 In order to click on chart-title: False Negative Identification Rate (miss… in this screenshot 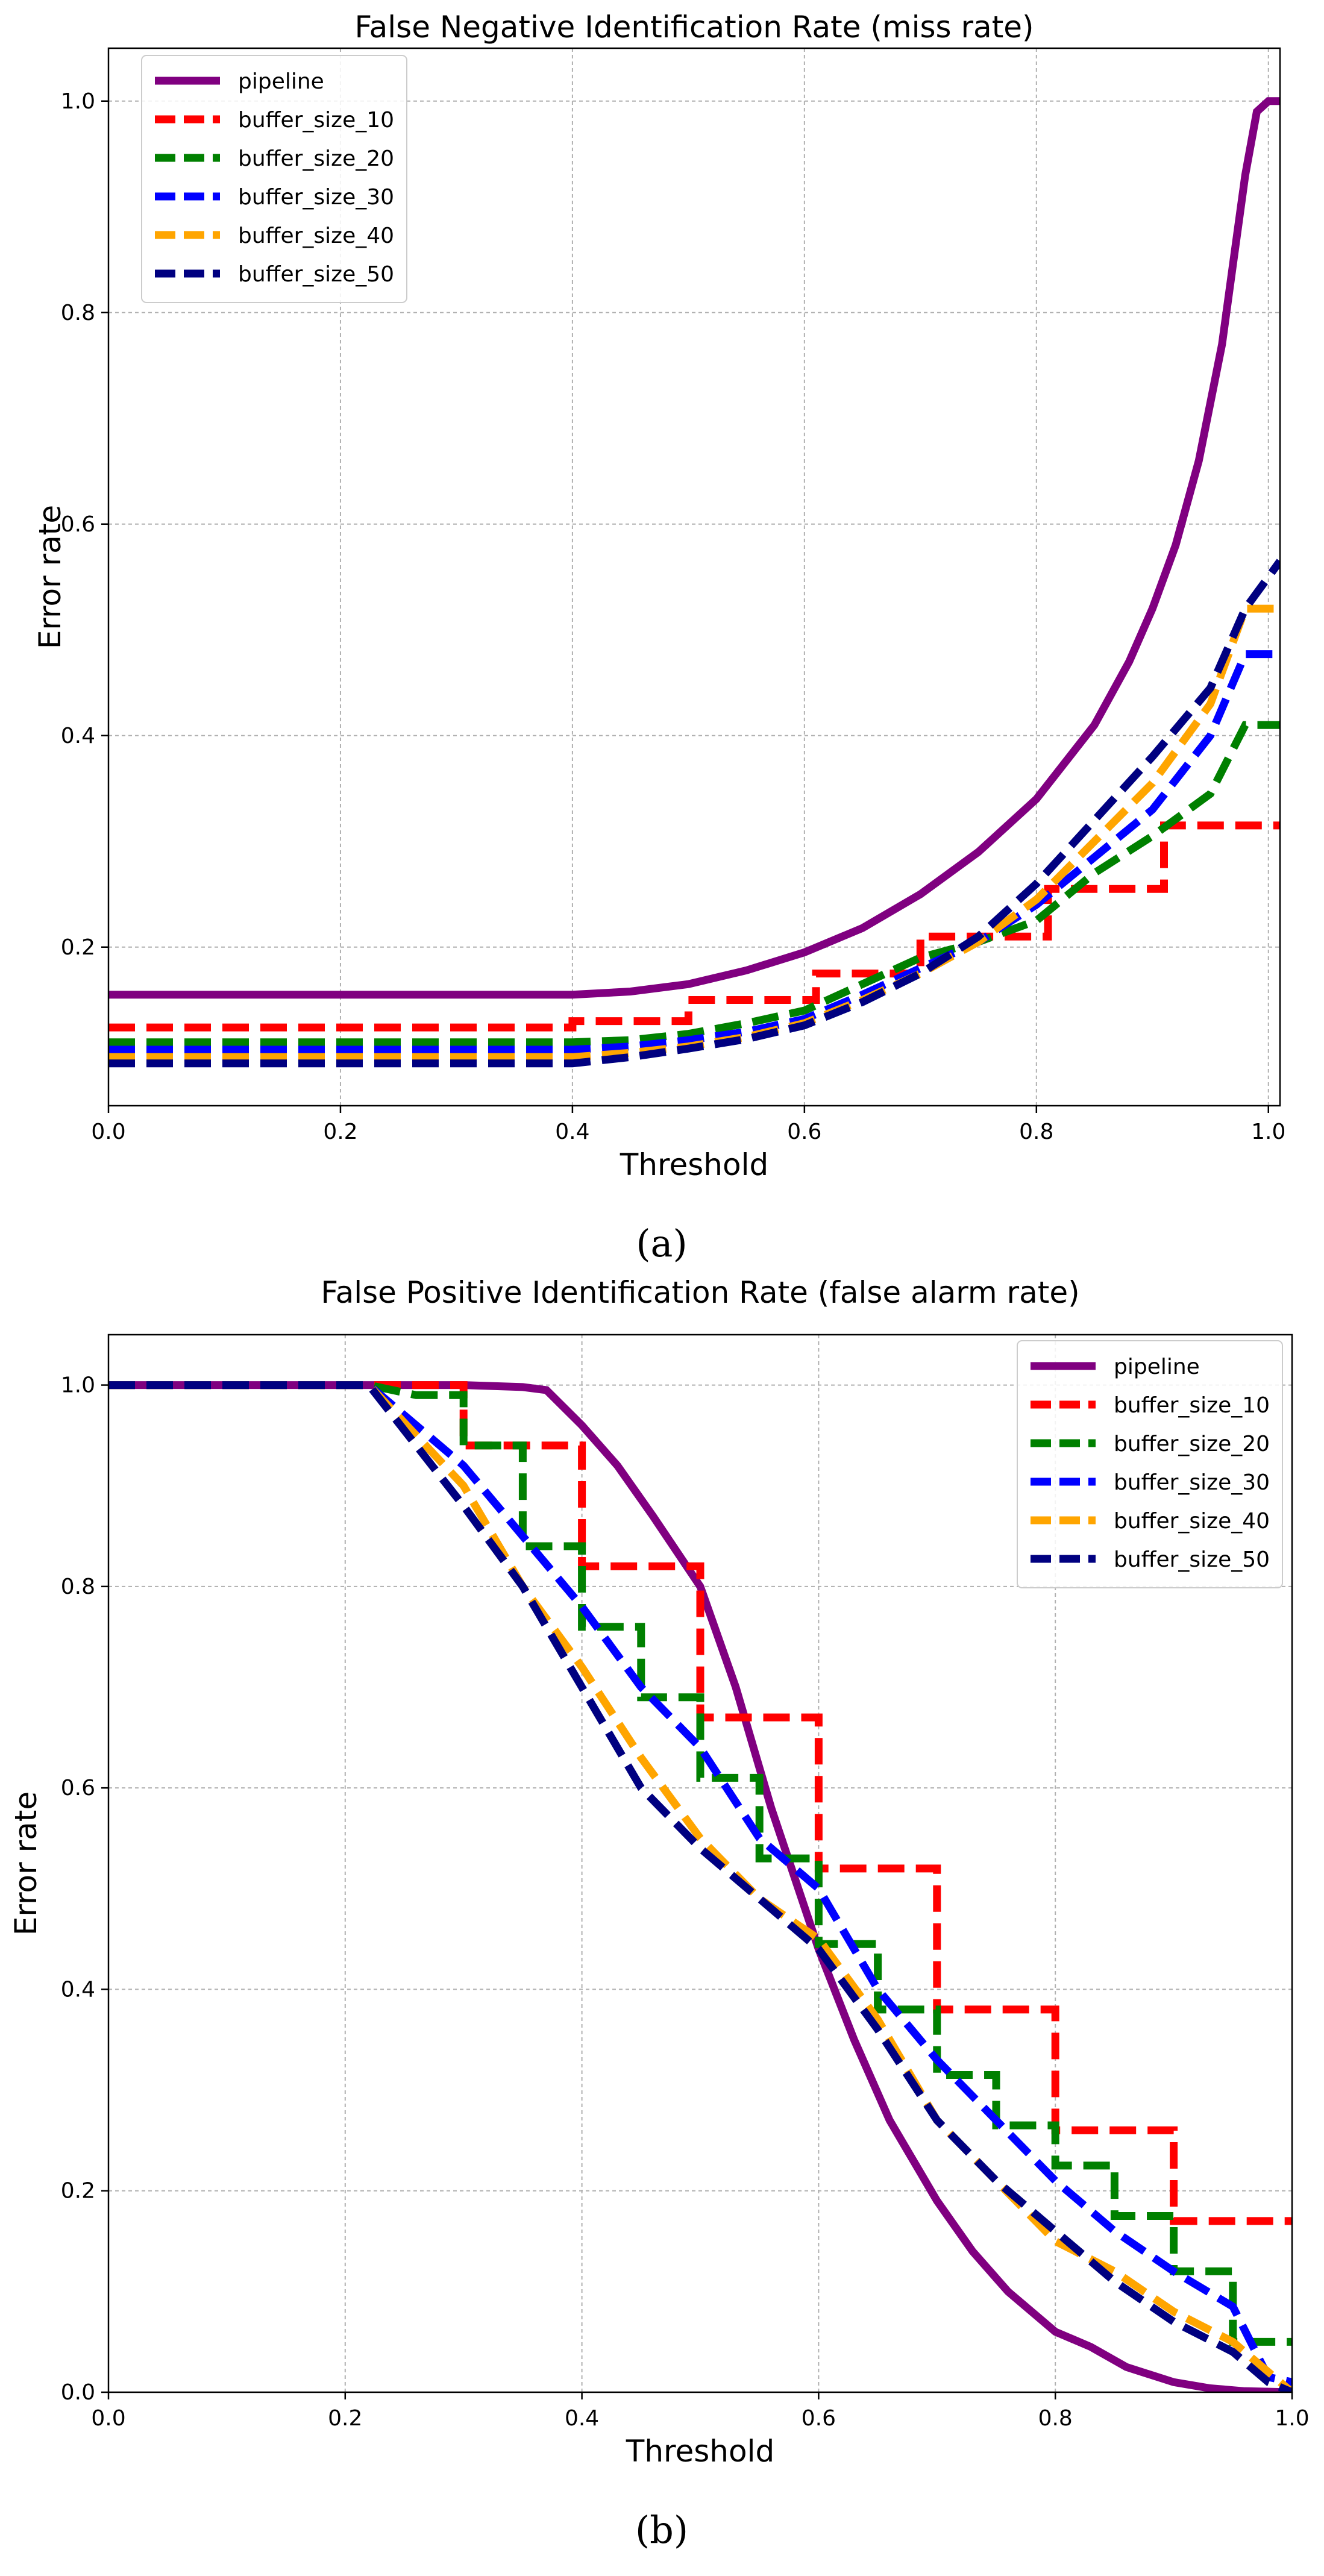, I will do `click(694, 27)`.